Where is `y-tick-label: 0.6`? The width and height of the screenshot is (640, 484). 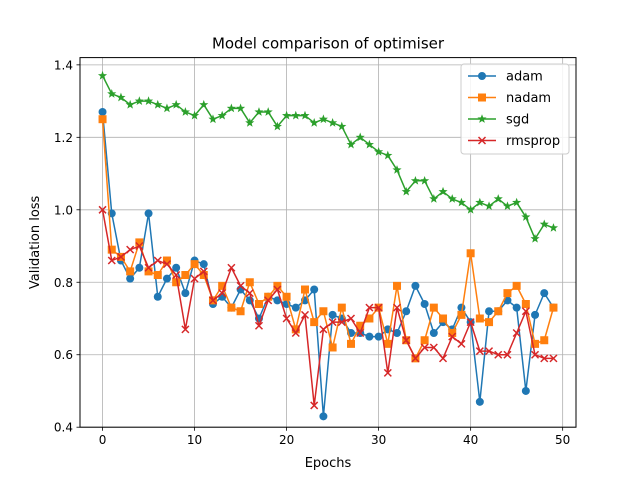 y-tick-label: 0.6 is located at coordinates (63, 355).